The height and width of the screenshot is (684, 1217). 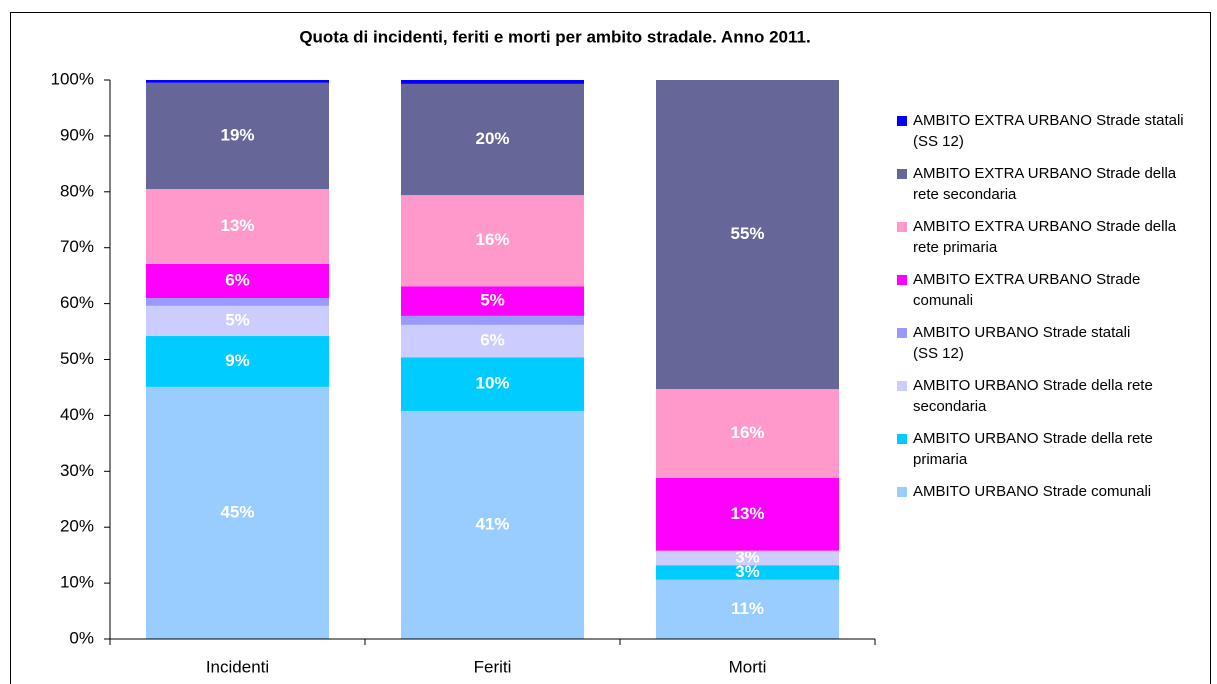 I want to click on y-tick-label: 10%, so click(x=77, y=582).